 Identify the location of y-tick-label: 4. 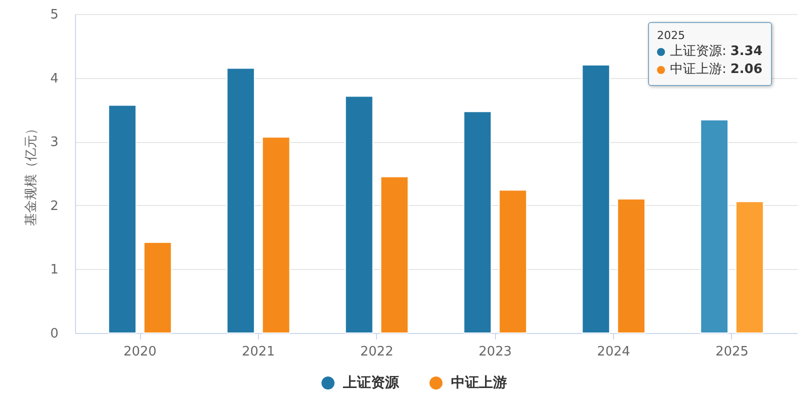
(54, 78).